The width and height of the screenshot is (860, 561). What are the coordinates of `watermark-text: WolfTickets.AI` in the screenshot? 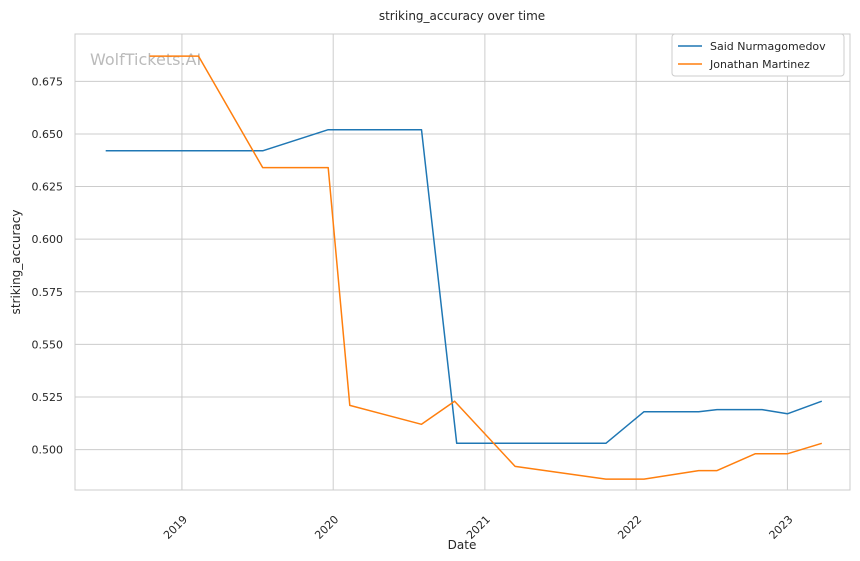 It's located at (145, 59).